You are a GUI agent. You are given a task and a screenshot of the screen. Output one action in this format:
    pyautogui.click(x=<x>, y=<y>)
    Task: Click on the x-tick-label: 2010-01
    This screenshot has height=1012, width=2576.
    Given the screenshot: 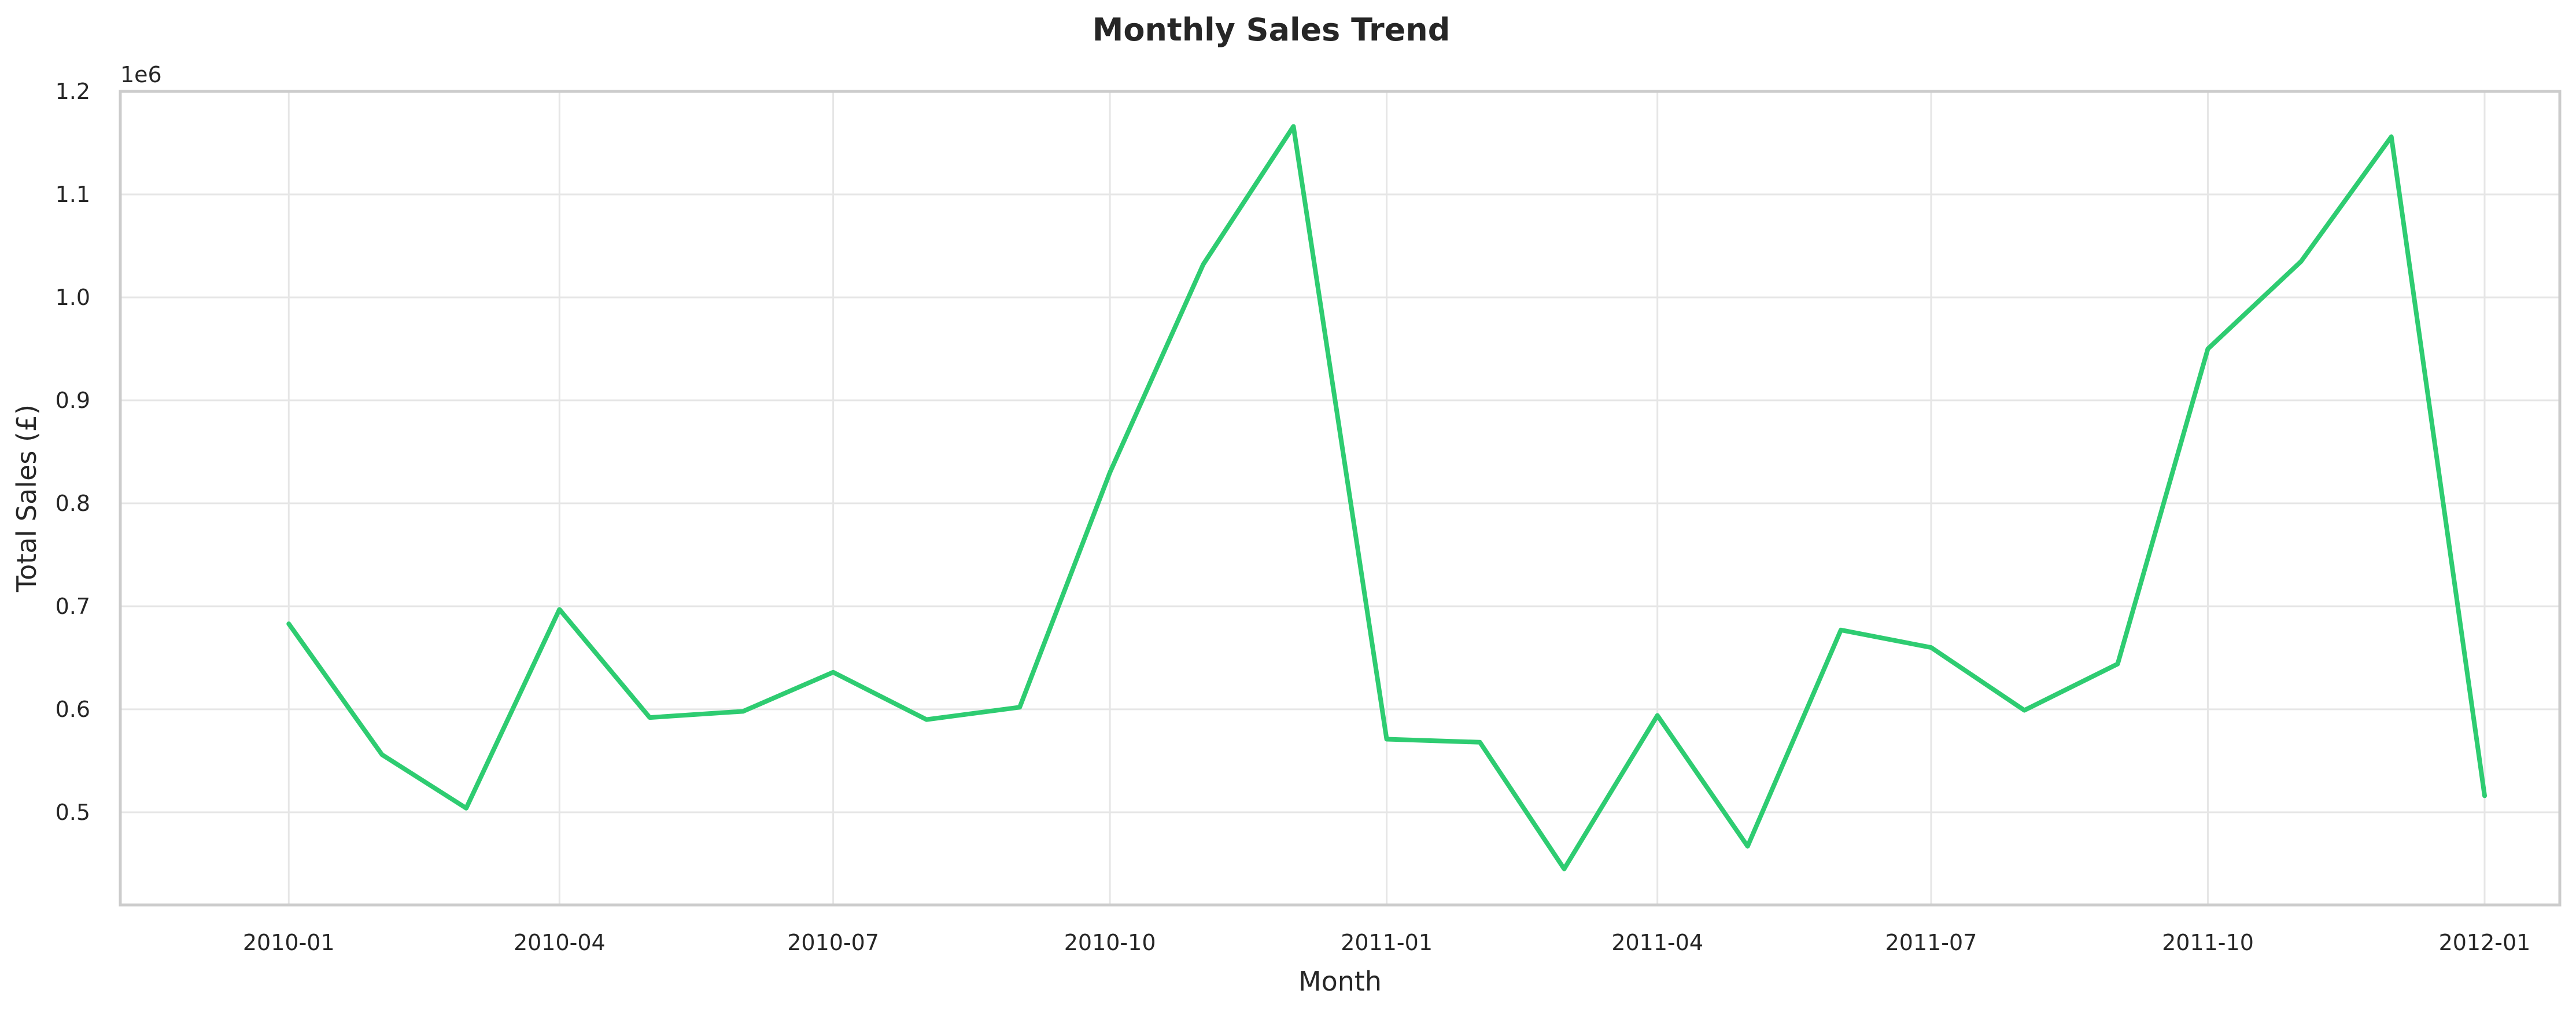 What is the action you would take?
    pyautogui.click(x=289, y=942)
    